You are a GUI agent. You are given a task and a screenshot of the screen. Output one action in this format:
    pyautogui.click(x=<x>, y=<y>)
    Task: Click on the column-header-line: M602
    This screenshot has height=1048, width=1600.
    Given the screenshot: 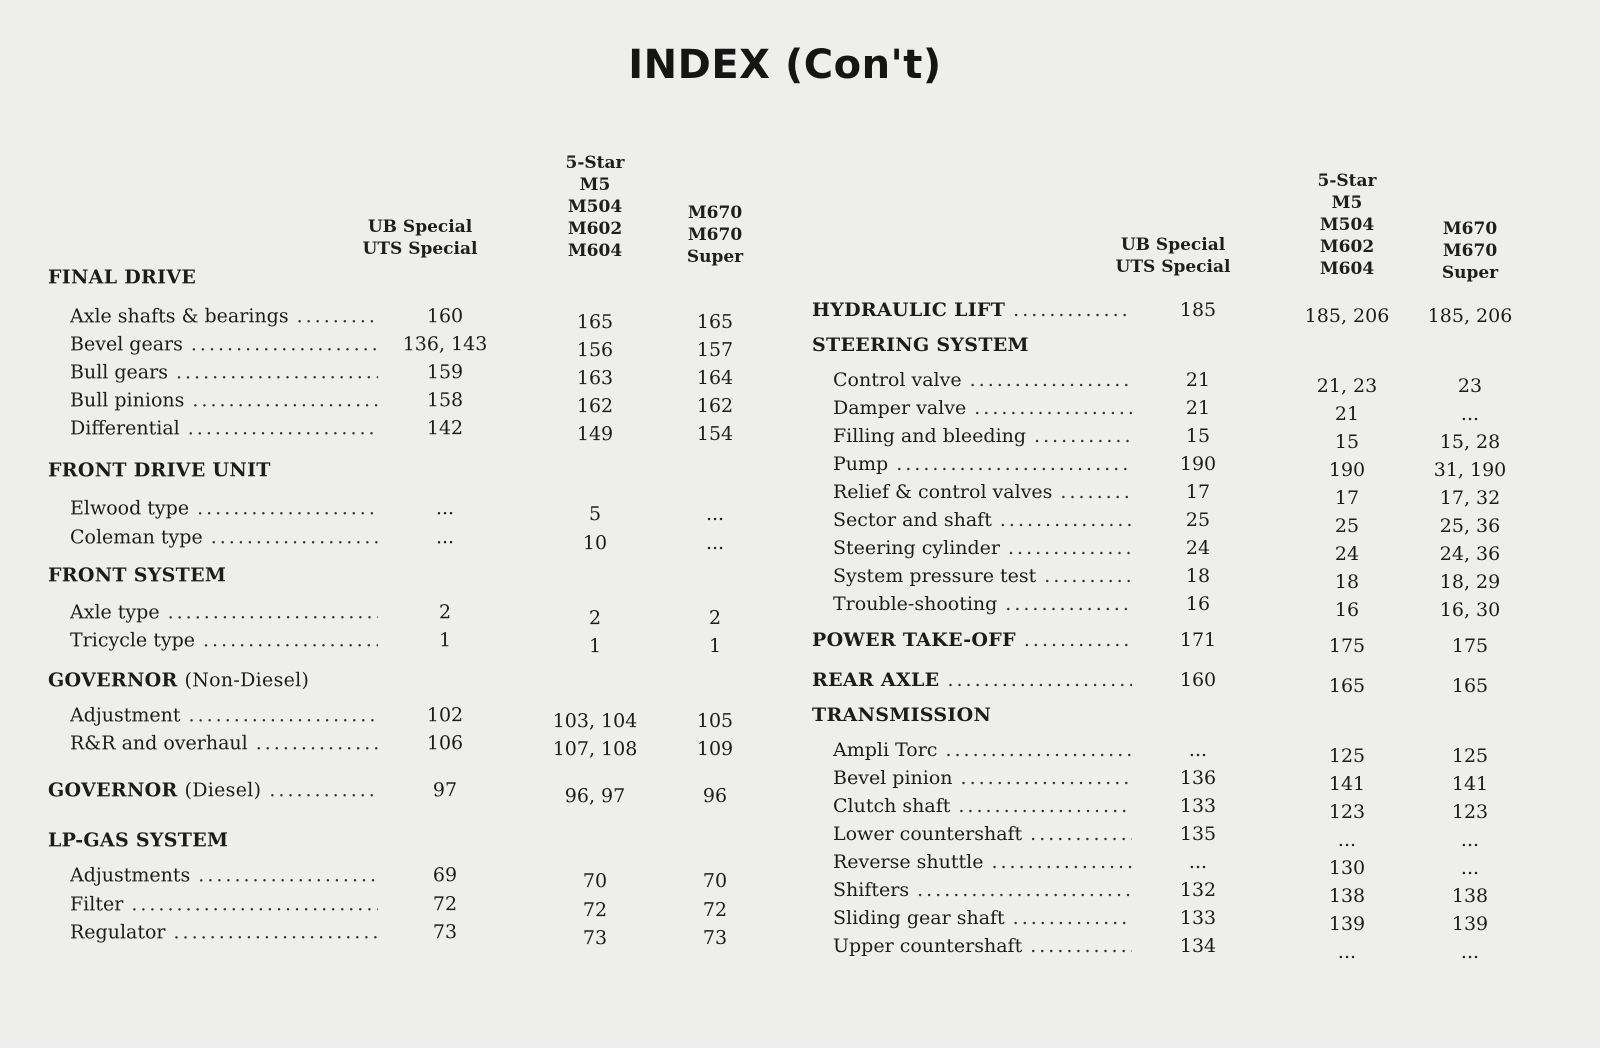 What is the action you would take?
    pyautogui.click(x=1347, y=247)
    